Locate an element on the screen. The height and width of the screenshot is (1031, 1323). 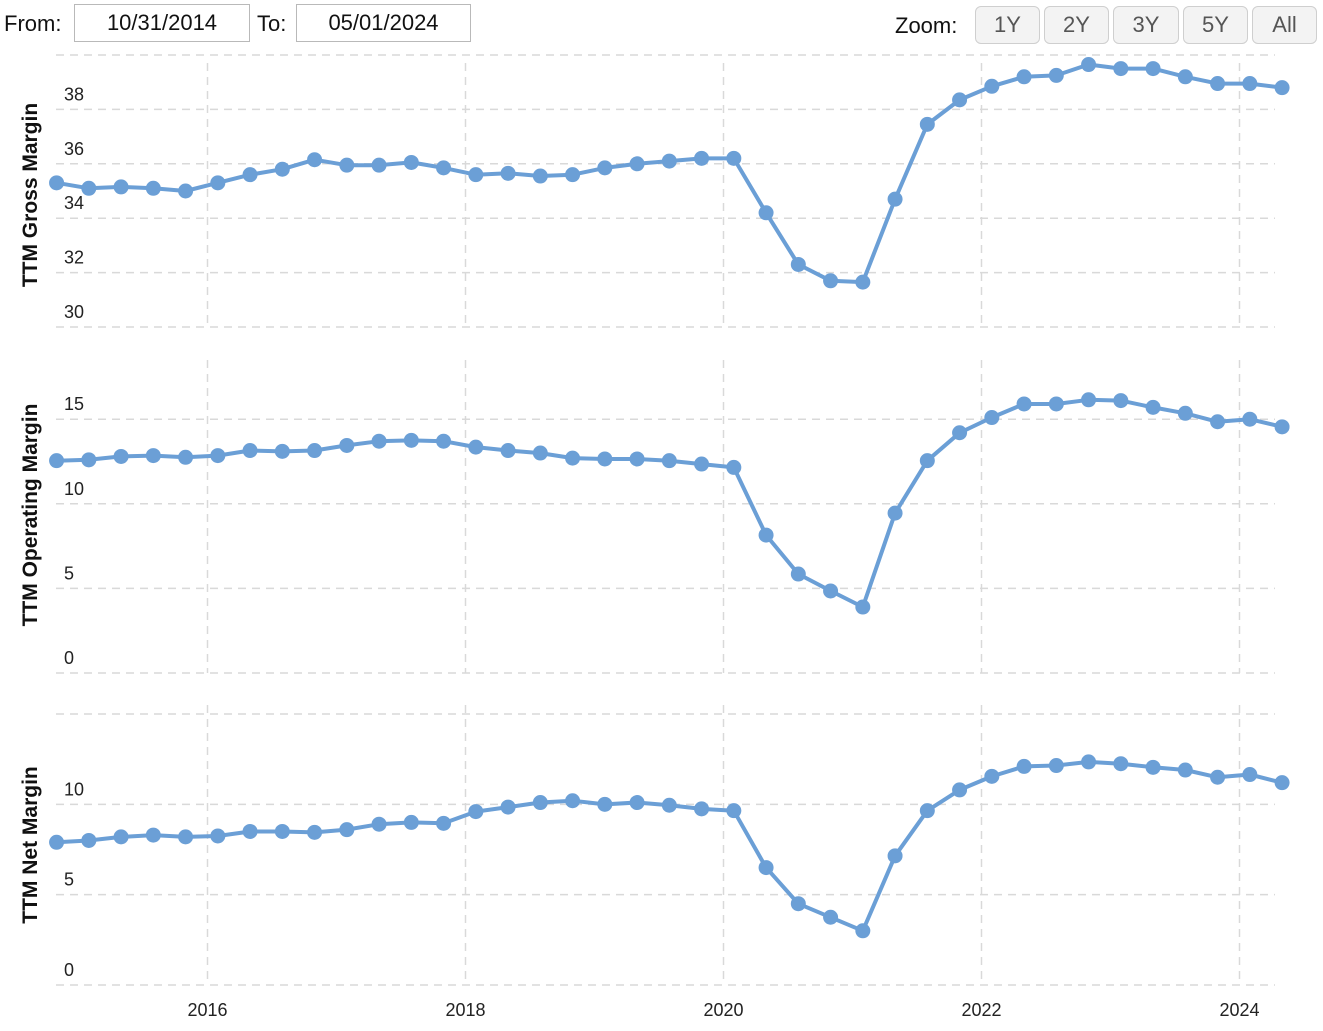
x-tick-label: 2024 is located at coordinates (1239, 1010).